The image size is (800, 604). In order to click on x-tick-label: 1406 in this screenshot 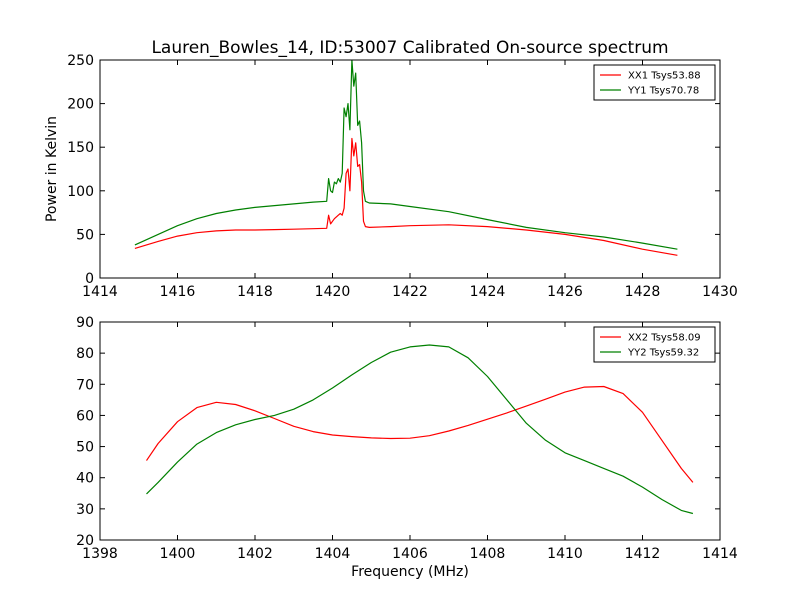, I will do `click(410, 554)`.